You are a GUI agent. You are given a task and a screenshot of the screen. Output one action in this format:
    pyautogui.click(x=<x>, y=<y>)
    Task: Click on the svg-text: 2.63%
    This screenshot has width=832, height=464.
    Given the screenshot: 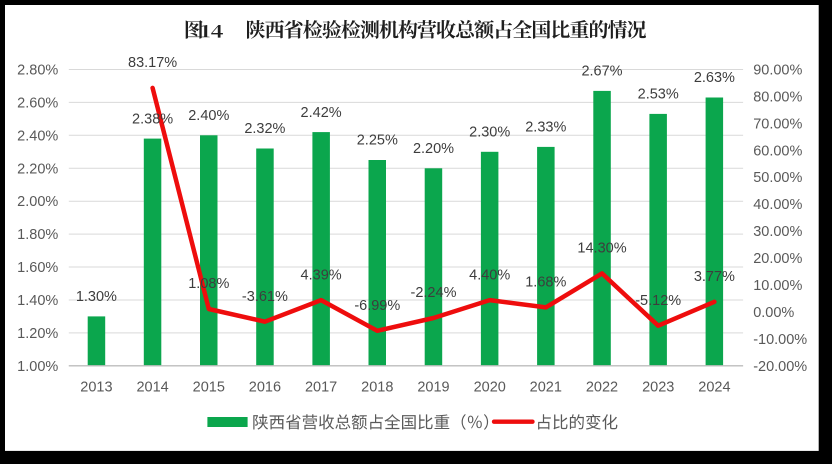 What is the action you would take?
    pyautogui.click(x=714, y=78)
    